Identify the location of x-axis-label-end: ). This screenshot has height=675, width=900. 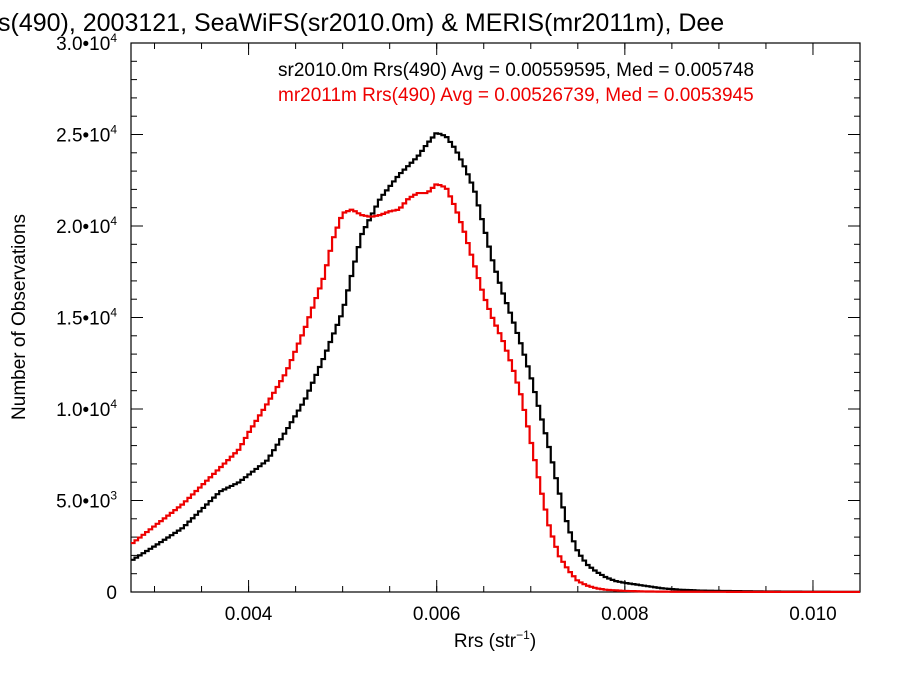
(533, 641).